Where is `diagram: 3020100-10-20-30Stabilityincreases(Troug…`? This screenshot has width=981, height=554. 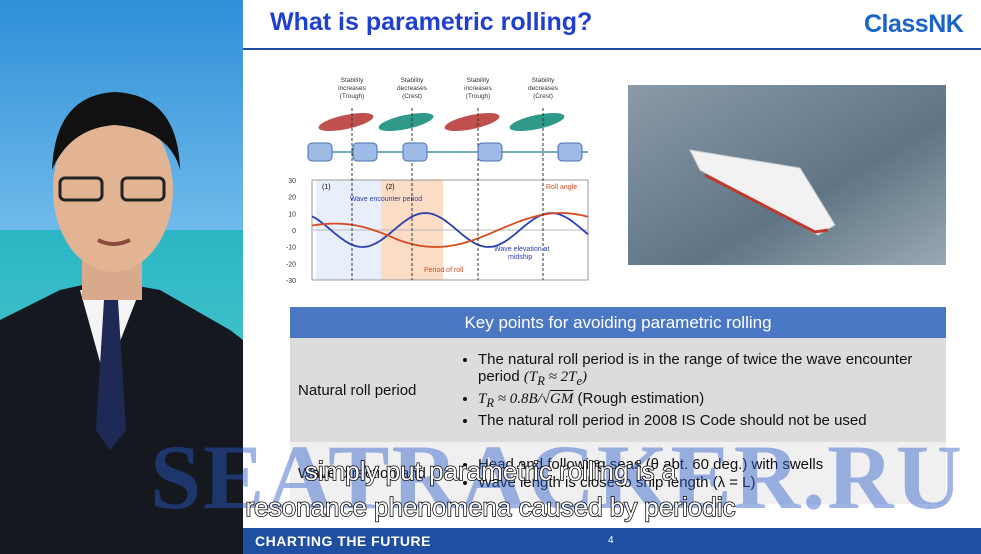
diagram: 3020100-10-20-30Stabilityincreases(Troug… is located at coordinates (437, 181).